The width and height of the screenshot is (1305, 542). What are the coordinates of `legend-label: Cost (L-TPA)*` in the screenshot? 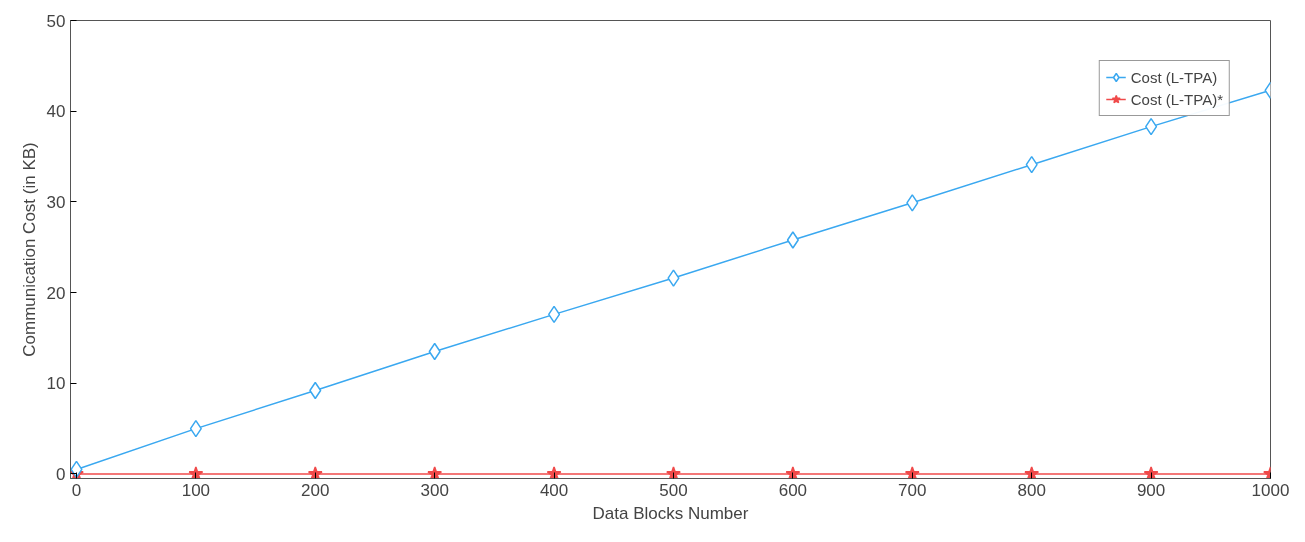 It's located at (1176, 99).